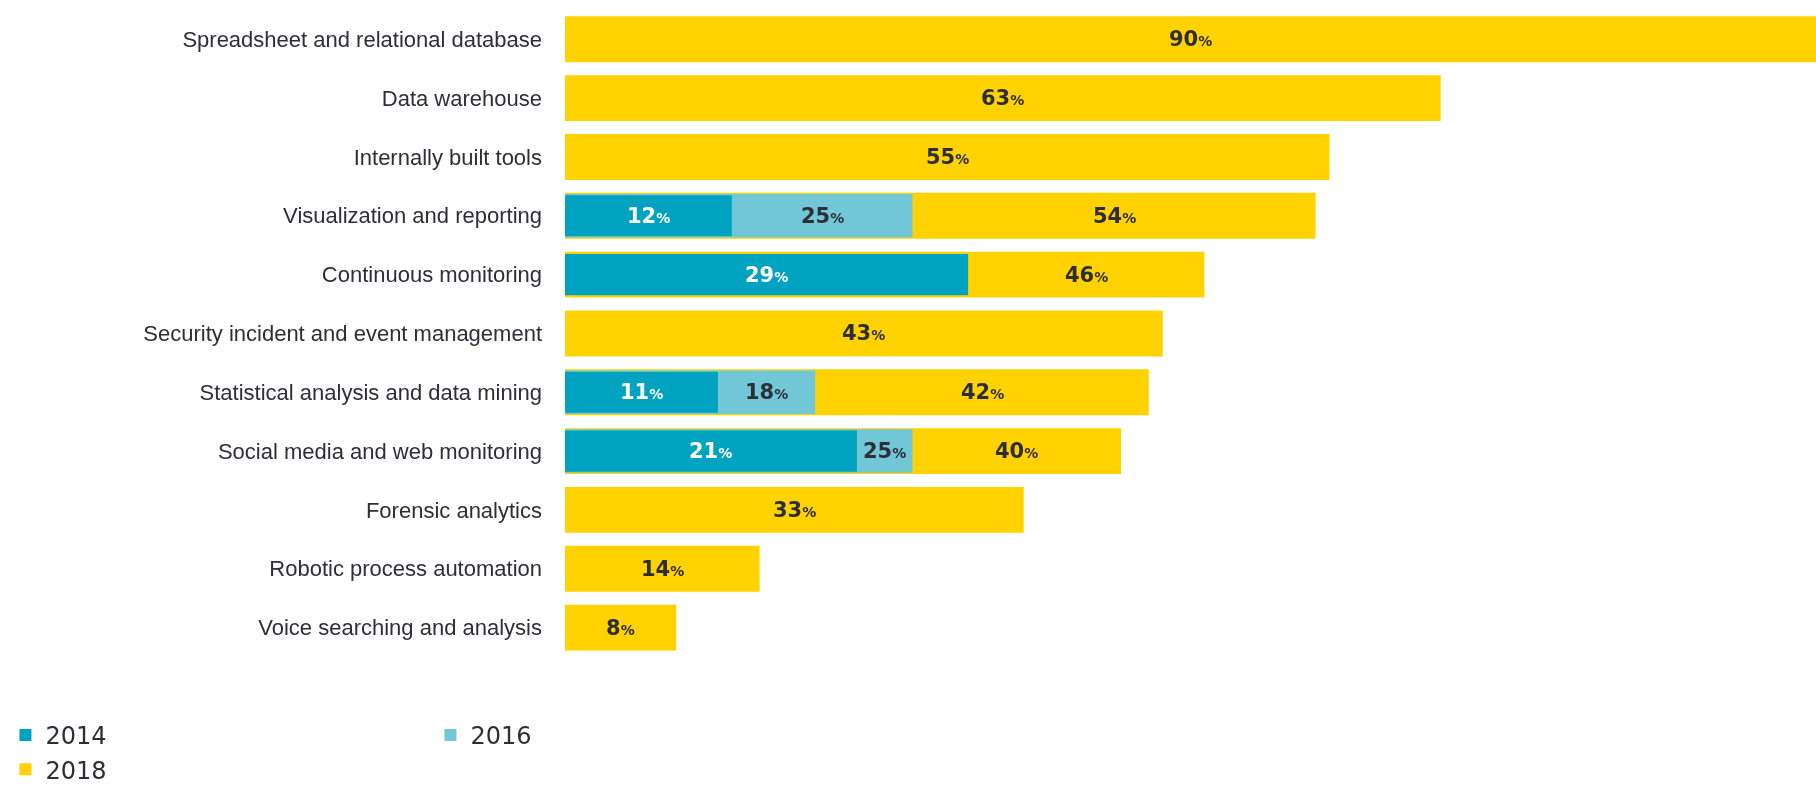 This screenshot has width=1816, height=792. What do you see at coordinates (1115, 216) in the screenshot?
I see `data-label: 54%` at bounding box center [1115, 216].